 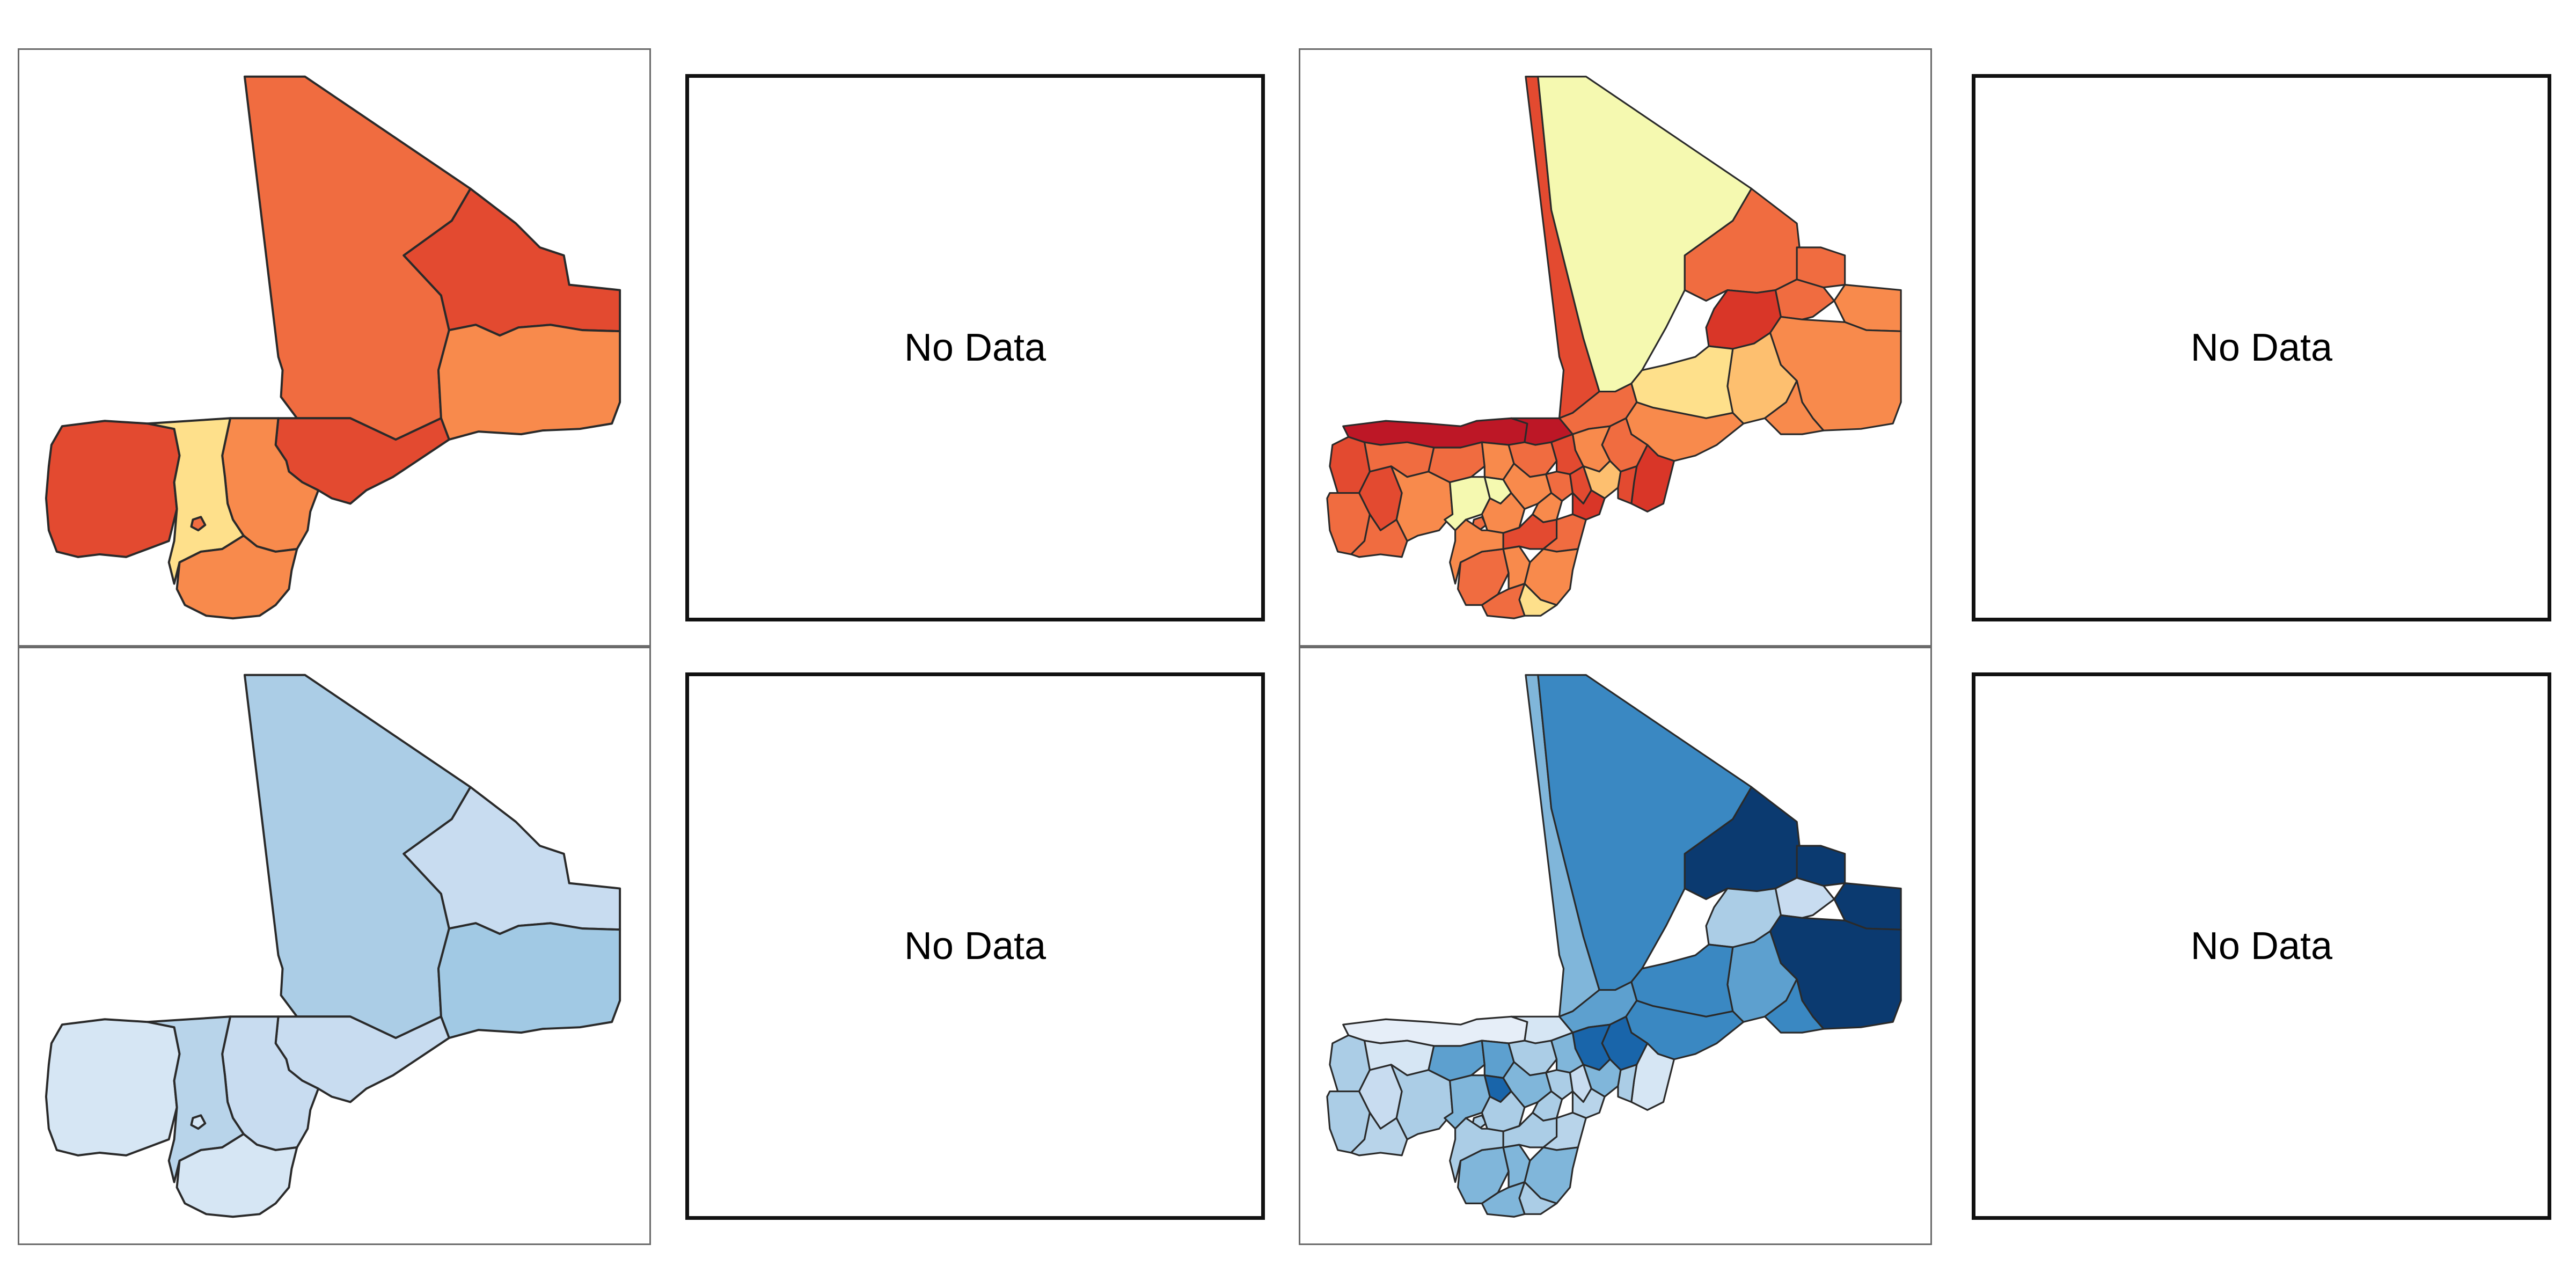 I want to click on mali-map-cercles-blue, so click(x=1614, y=946).